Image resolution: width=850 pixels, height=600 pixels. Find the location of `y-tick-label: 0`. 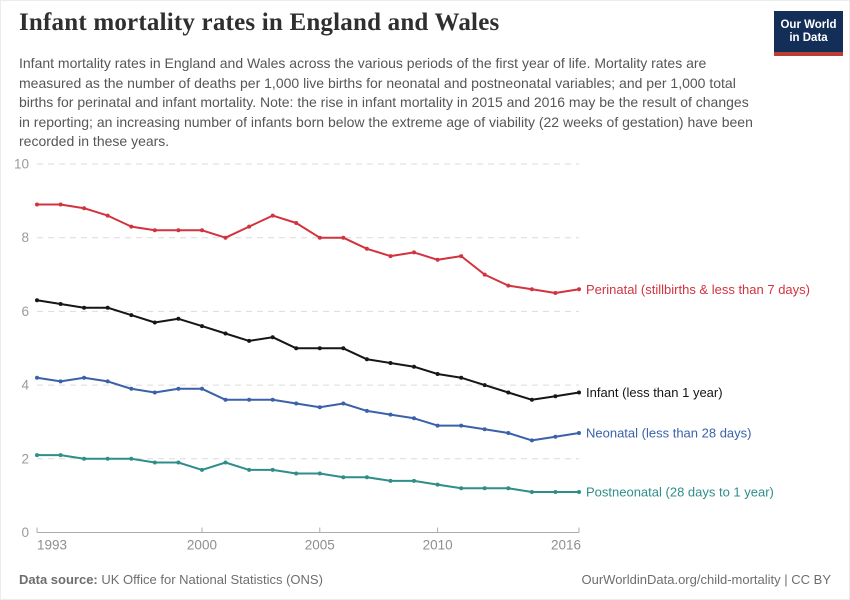

y-tick-label: 0 is located at coordinates (25, 532).